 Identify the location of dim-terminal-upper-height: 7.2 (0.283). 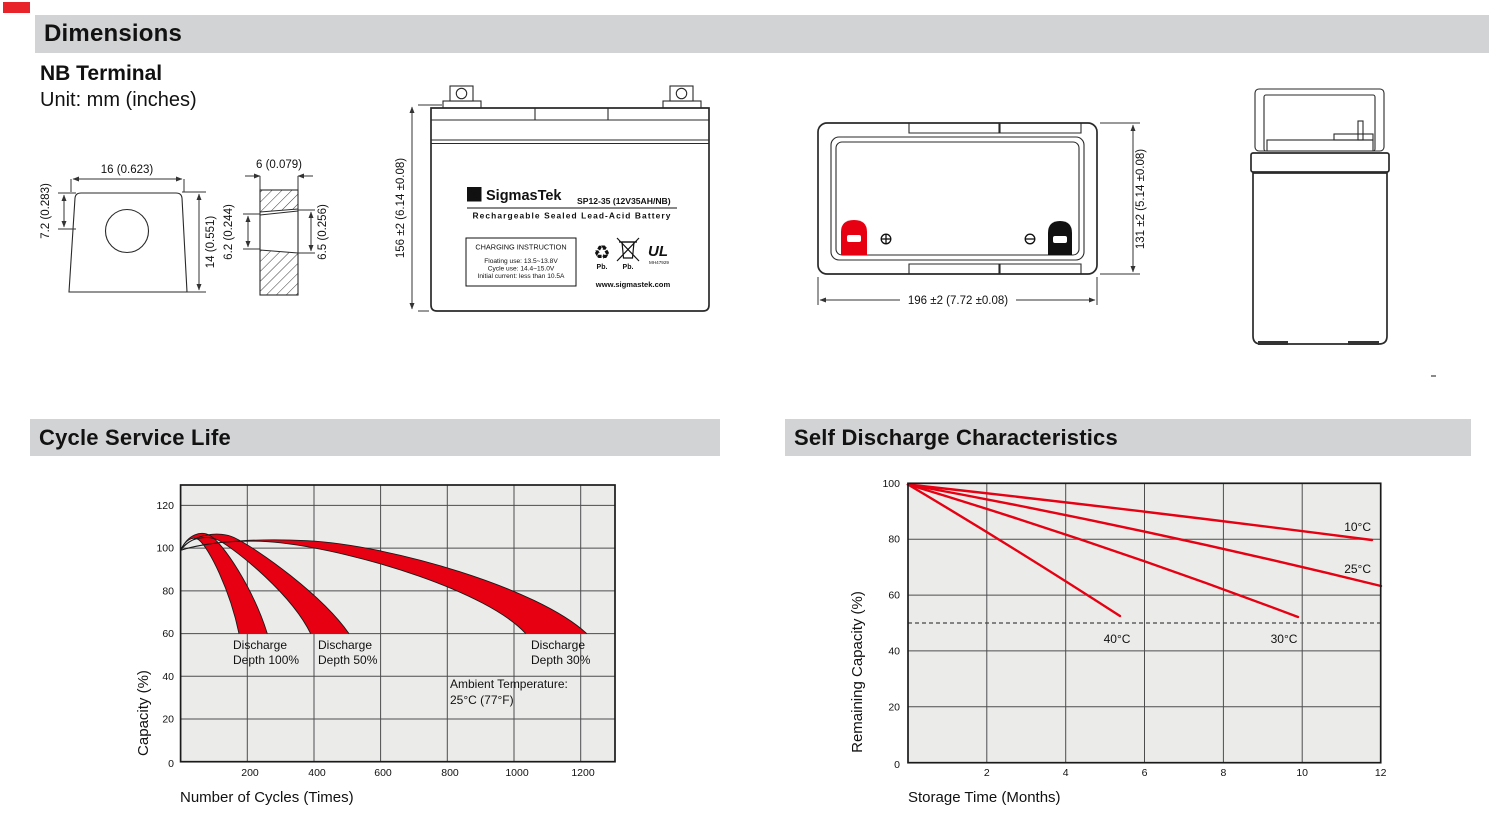
(46, 211).